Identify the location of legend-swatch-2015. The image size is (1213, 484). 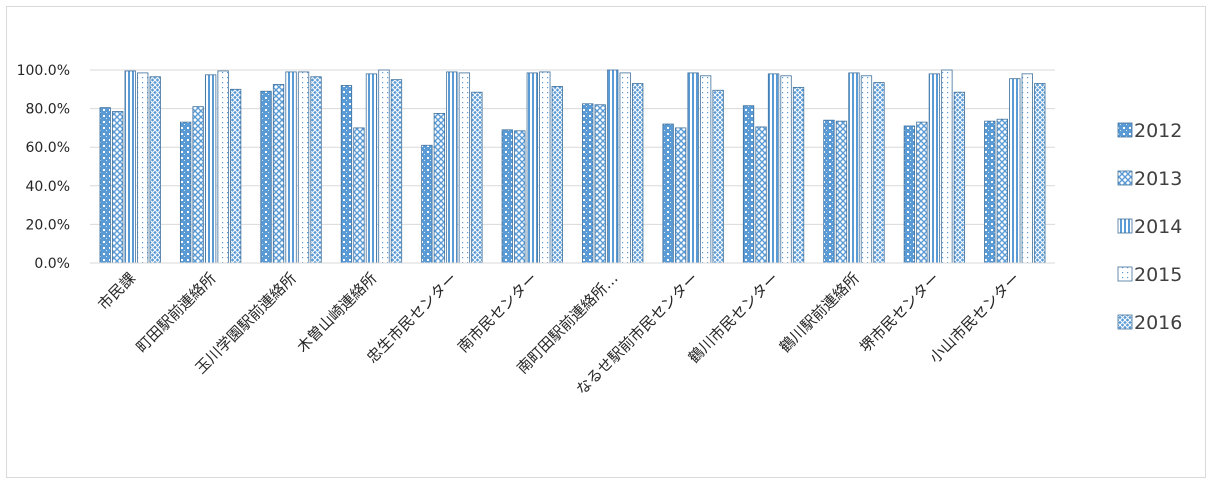
(1125, 274).